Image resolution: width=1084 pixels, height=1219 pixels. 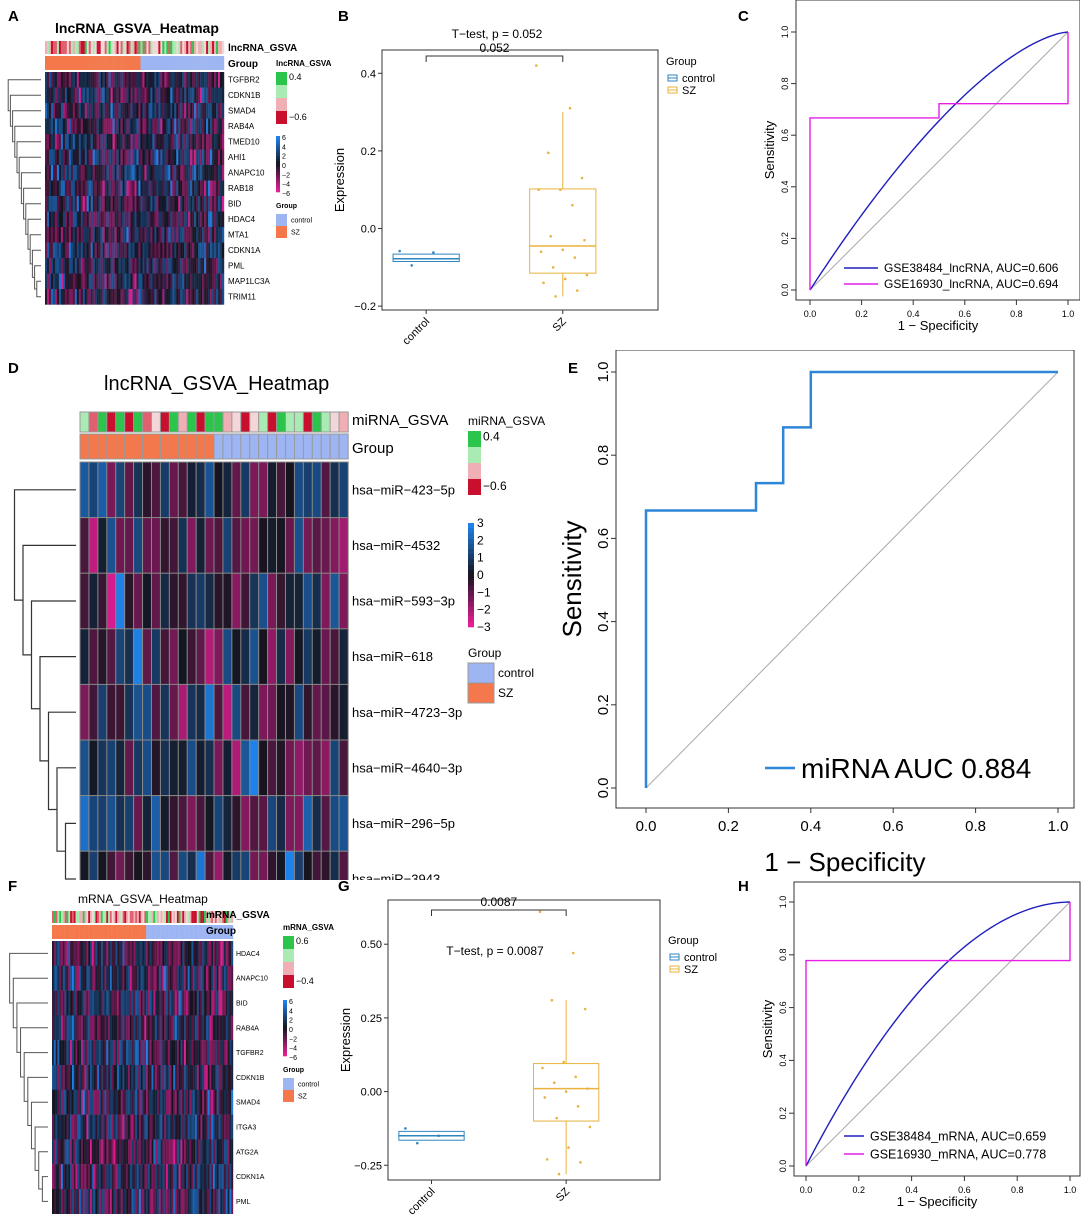 What do you see at coordinates (242, 1003) in the screenshot?
I see `gene-label: BID` at bounding box center [242, 1003].